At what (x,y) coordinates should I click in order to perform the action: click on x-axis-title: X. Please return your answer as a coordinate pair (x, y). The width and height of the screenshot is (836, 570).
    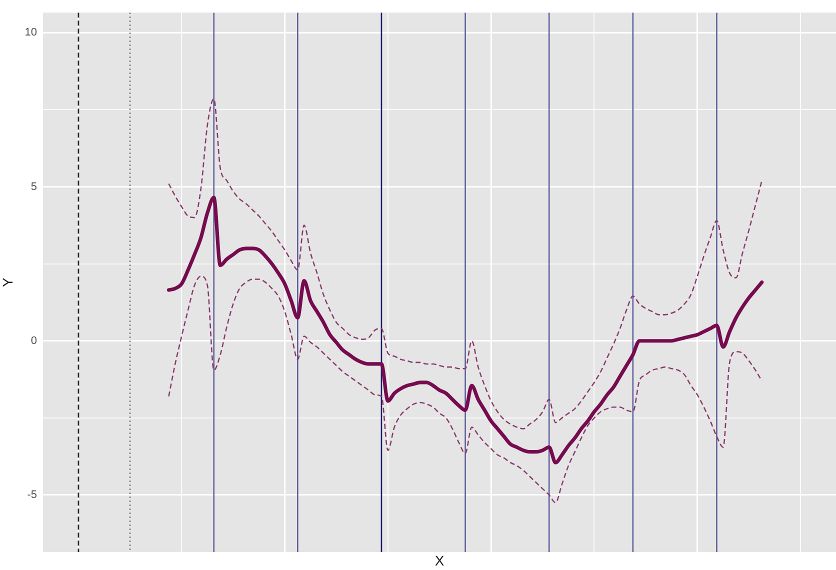
    Looking at the image, I should click on (439, 560).